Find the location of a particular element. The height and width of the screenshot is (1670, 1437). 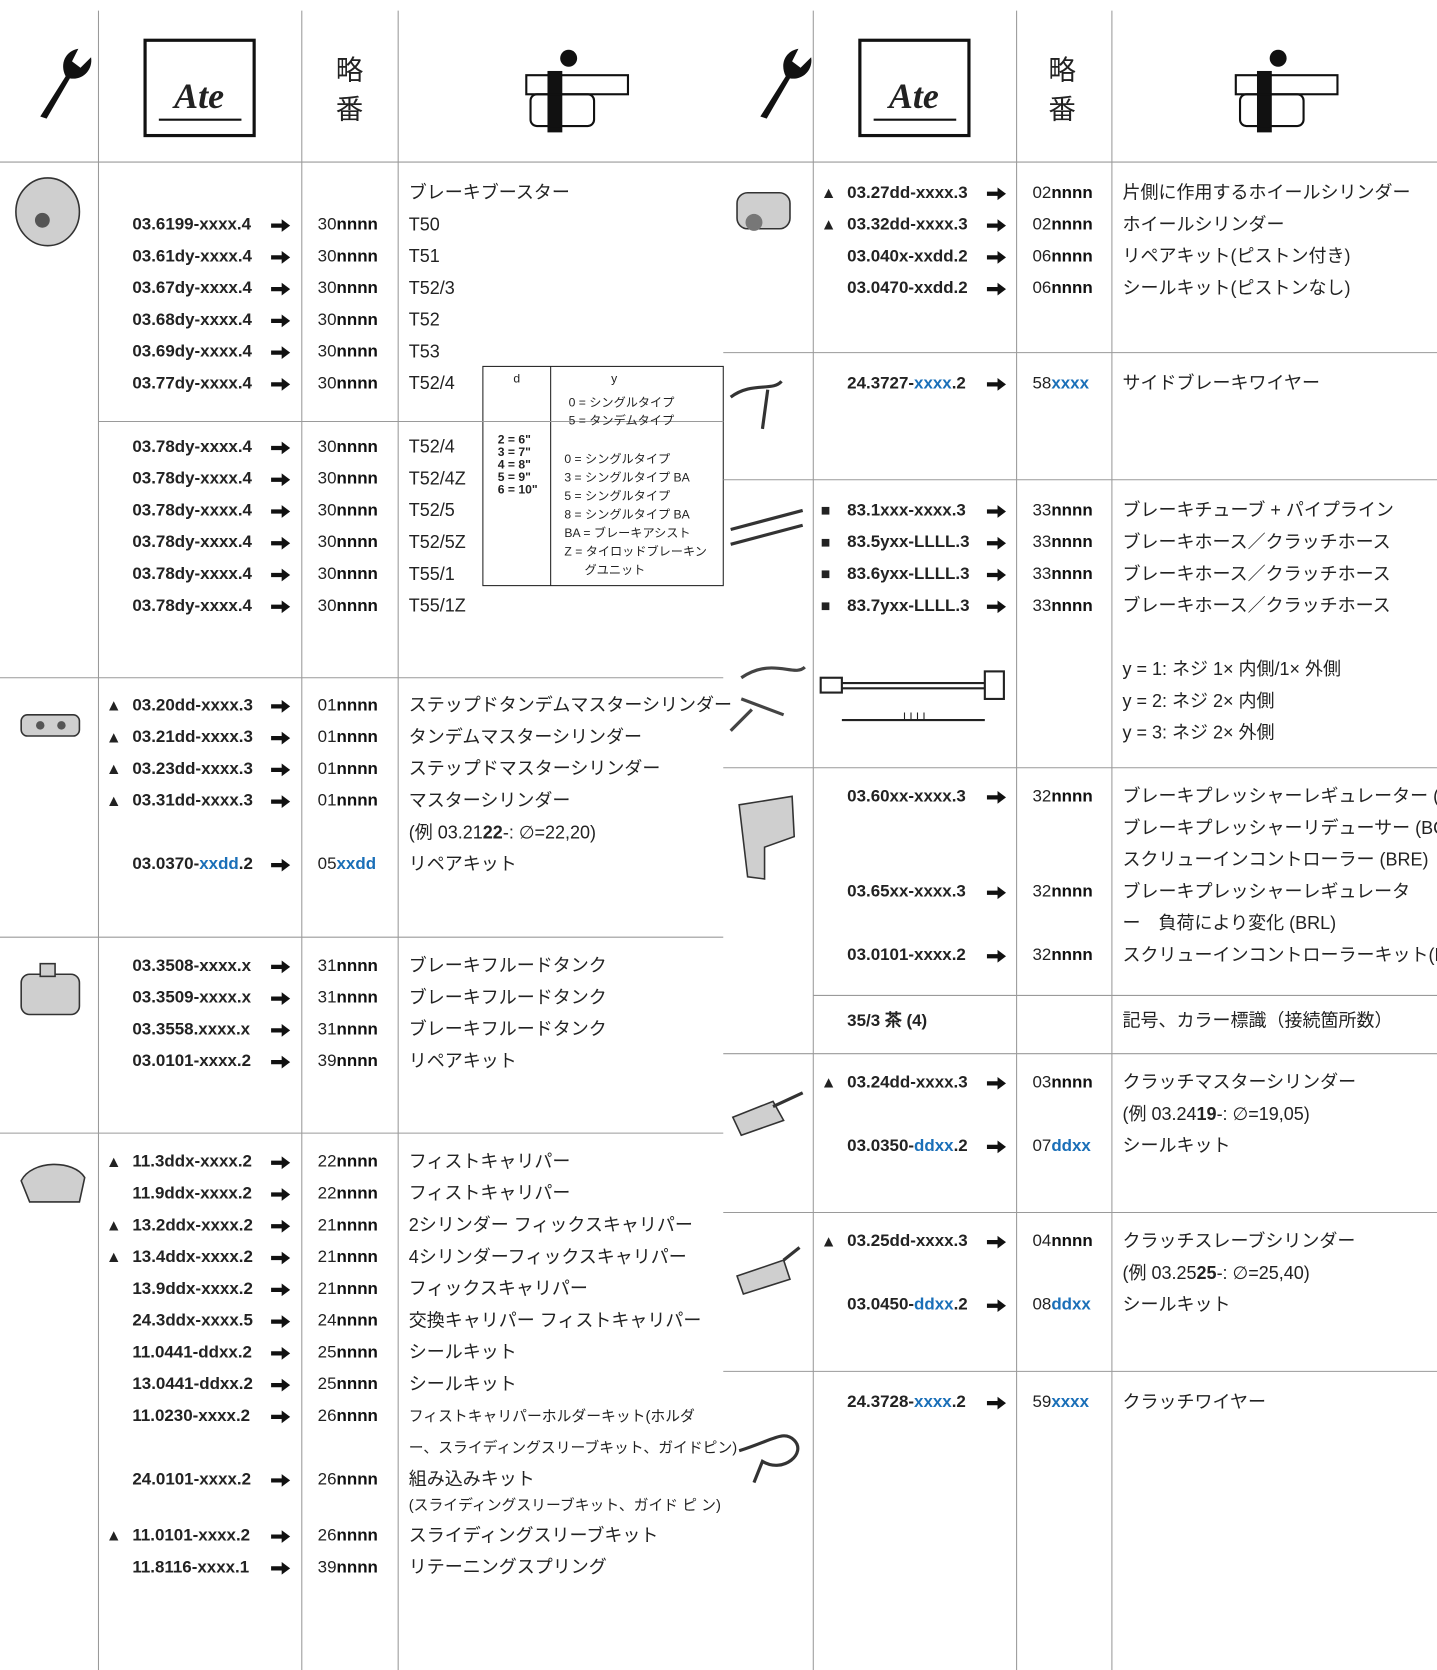

part-segment: 03.77dy-xxxx.4 is located at coordinates (192, 383).